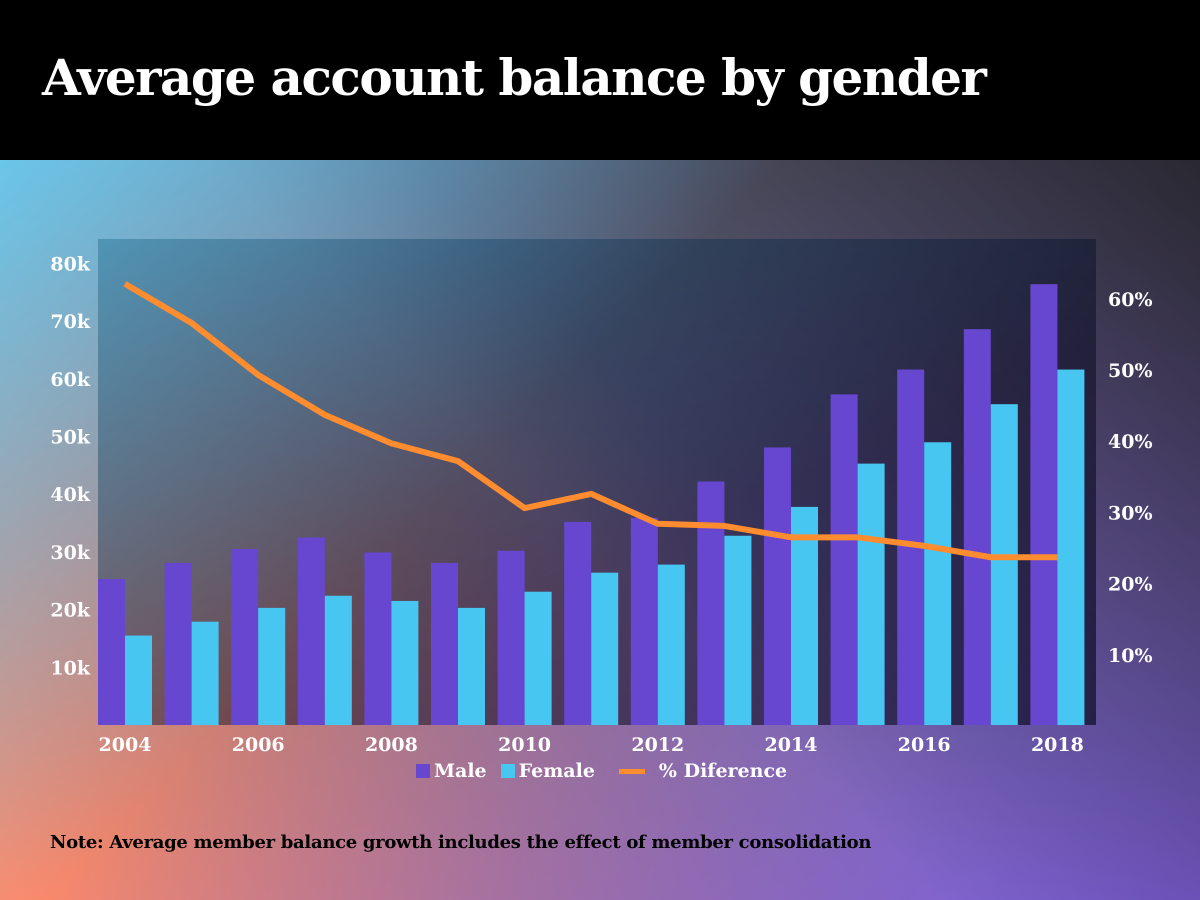  What do you see at coordinates (338, 660) in the screenshot?
I see `bar-female-2007` at bounding box center [338, 660].